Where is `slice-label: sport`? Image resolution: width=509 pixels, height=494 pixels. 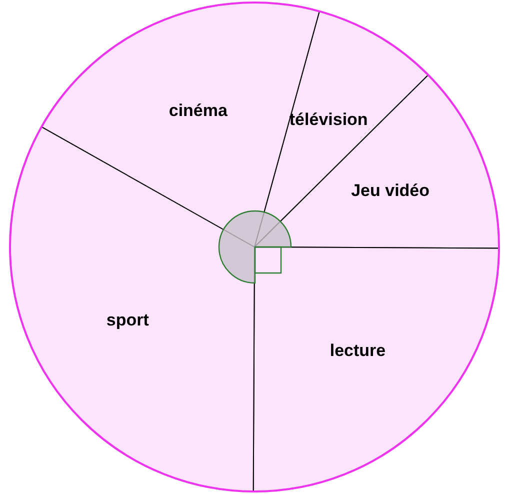 slice-label: sport is located at coordinates (128, 320).